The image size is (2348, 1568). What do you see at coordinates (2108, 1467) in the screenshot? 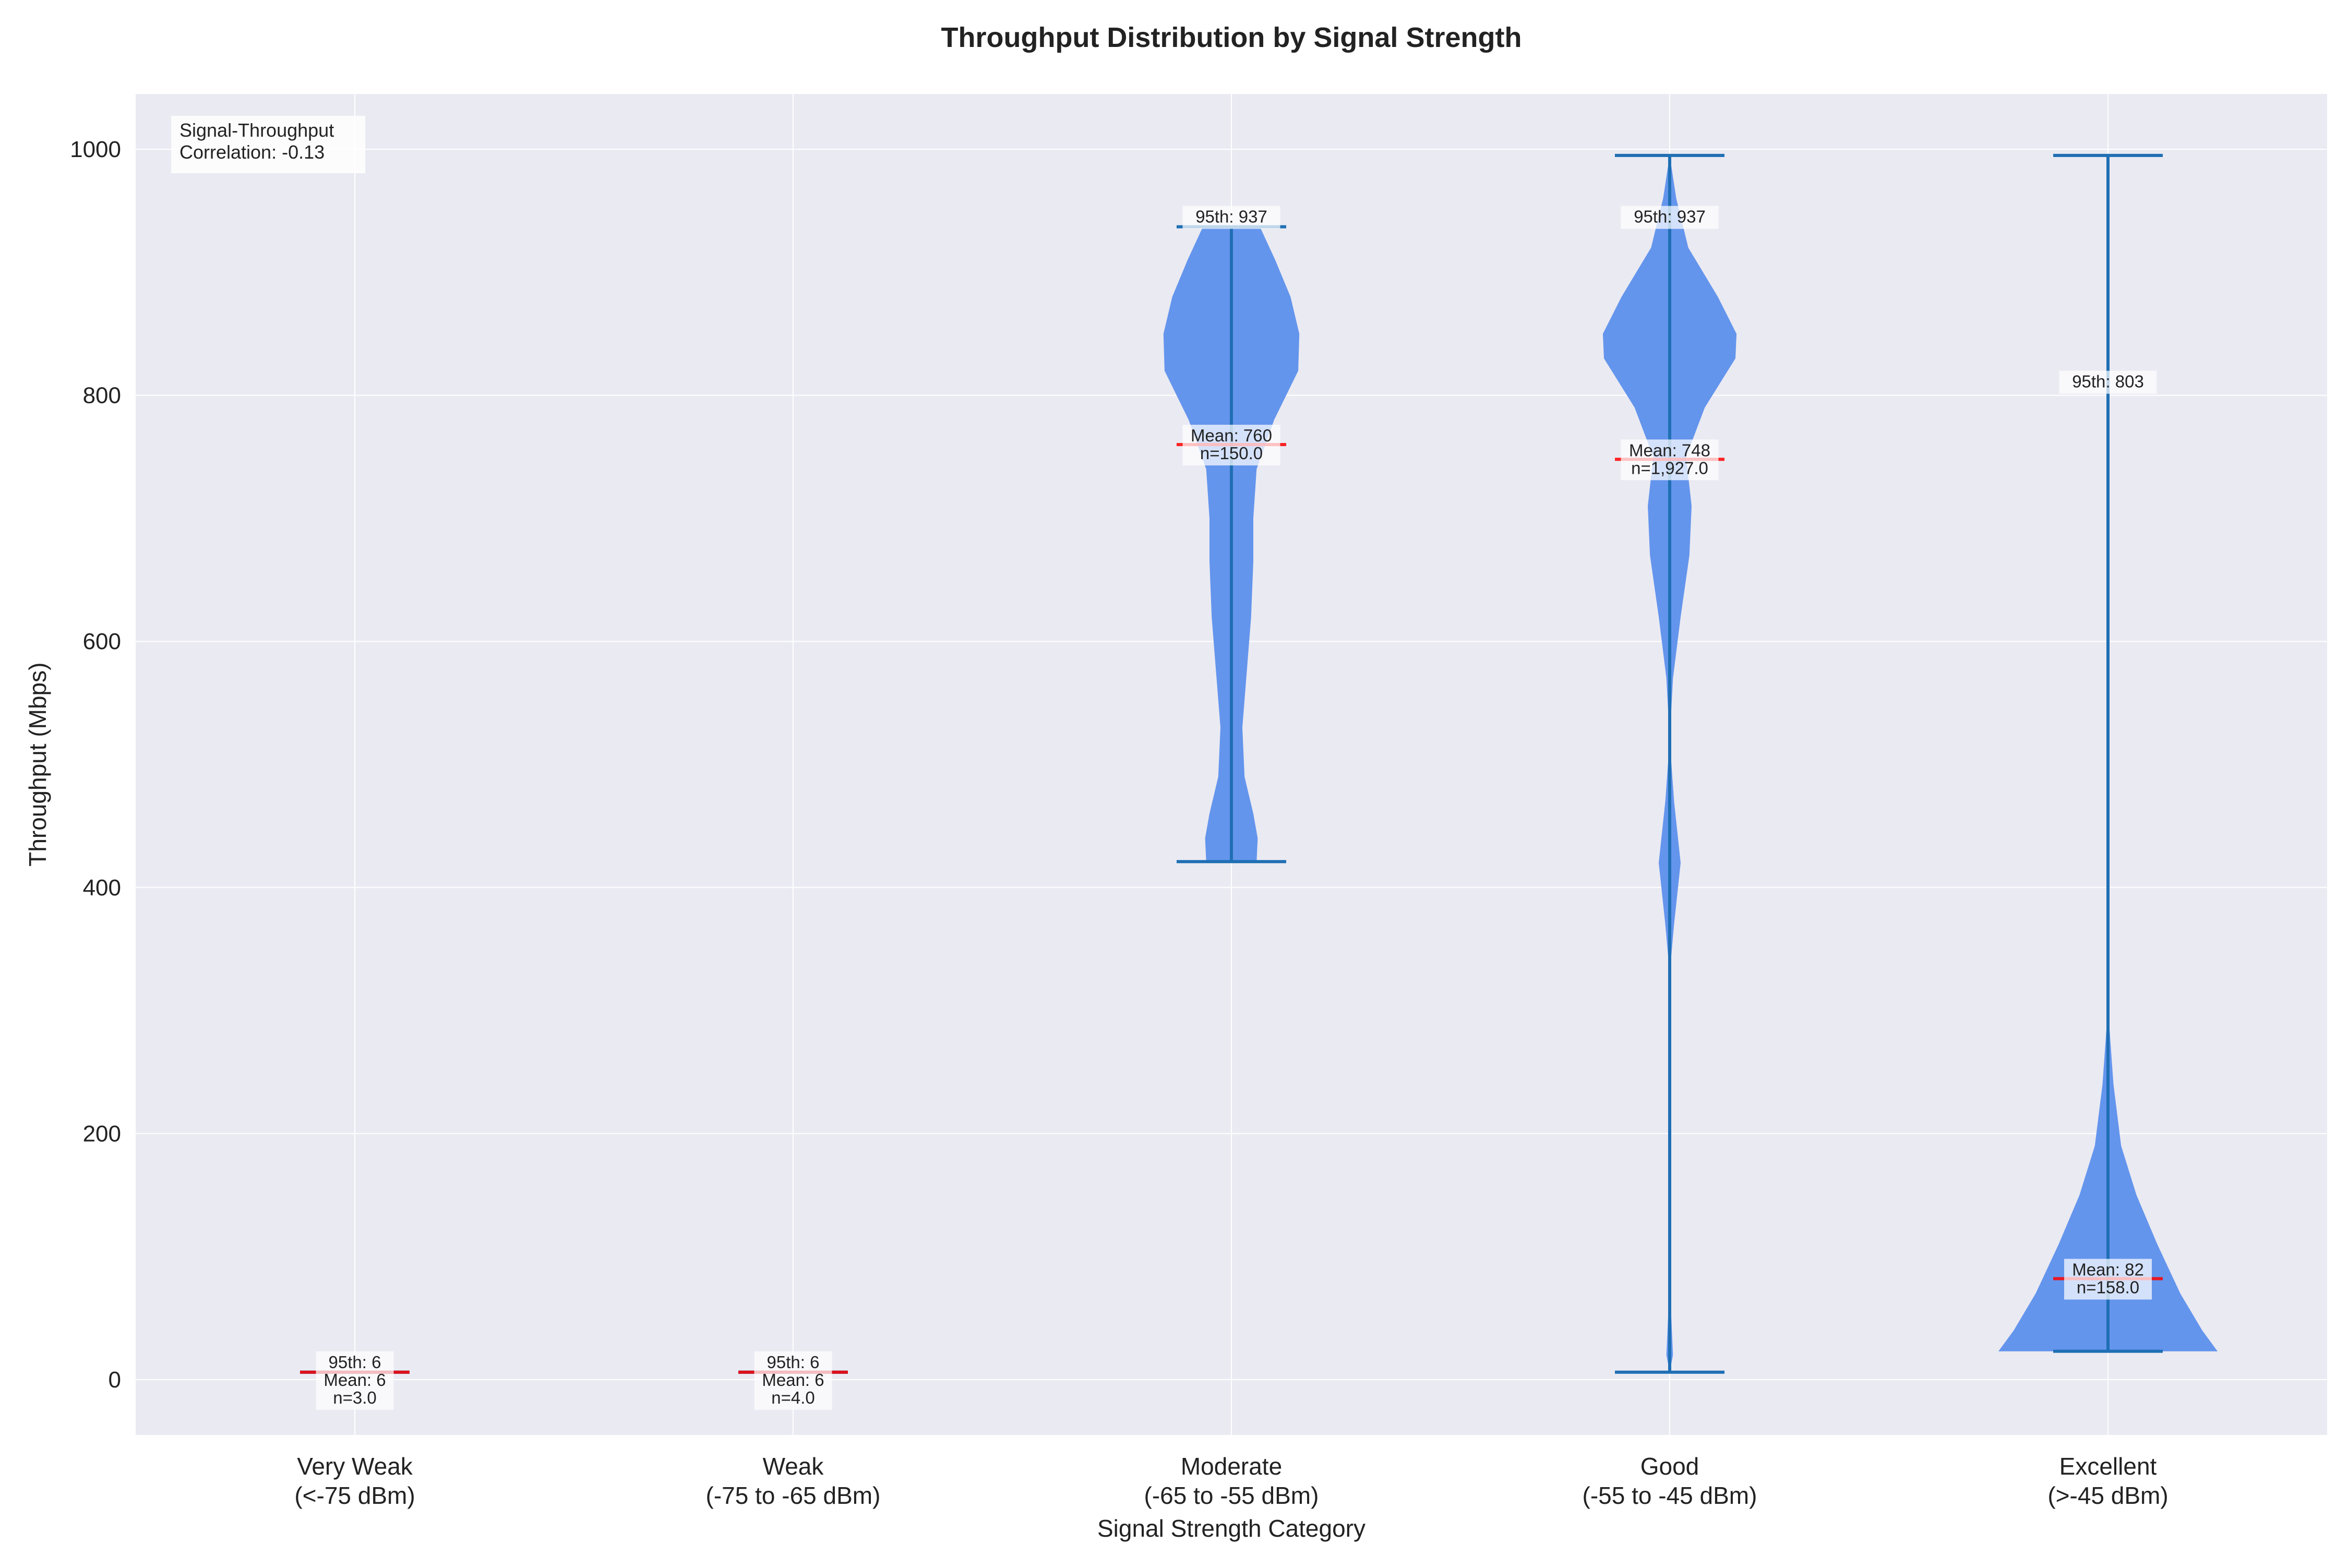
I see `x-tick-label: Excellent` at bounding box center [2108, 1467].